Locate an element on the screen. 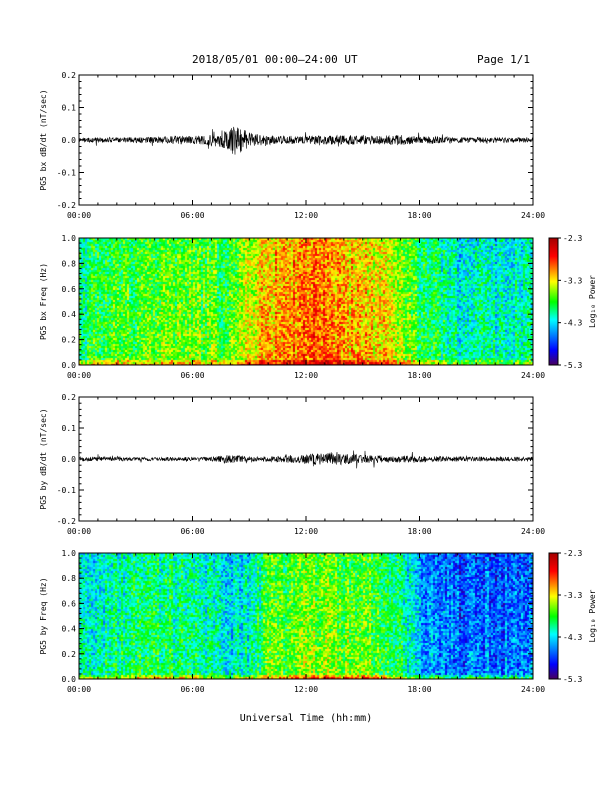 The height and width of the screenshot is (796, 612). bx-spectrogram-colorbar-frame is located at coordinates (553, 301).